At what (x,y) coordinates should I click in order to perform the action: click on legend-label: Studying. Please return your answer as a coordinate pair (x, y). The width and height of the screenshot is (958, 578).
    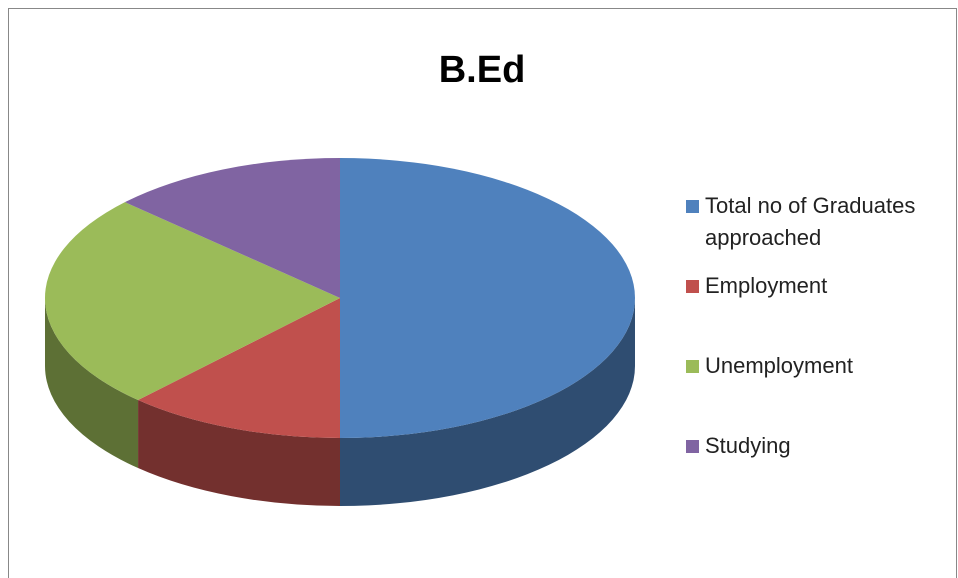
    Looking at the image, I should click on (748, 445).